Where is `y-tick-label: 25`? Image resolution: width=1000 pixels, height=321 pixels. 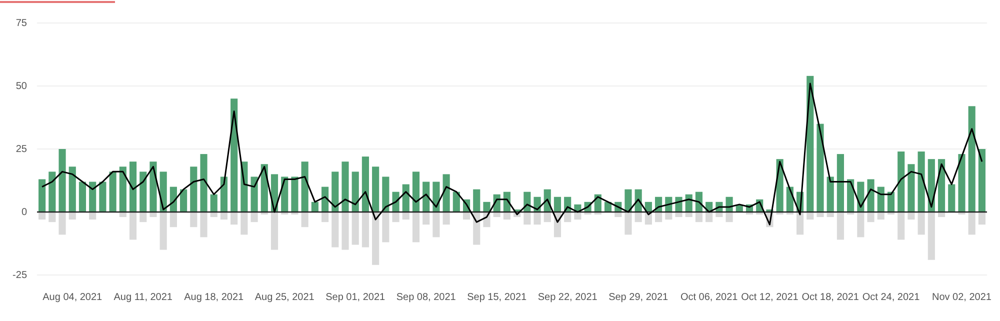 y-tick-label: 25 is located at coordinates (22, 150).